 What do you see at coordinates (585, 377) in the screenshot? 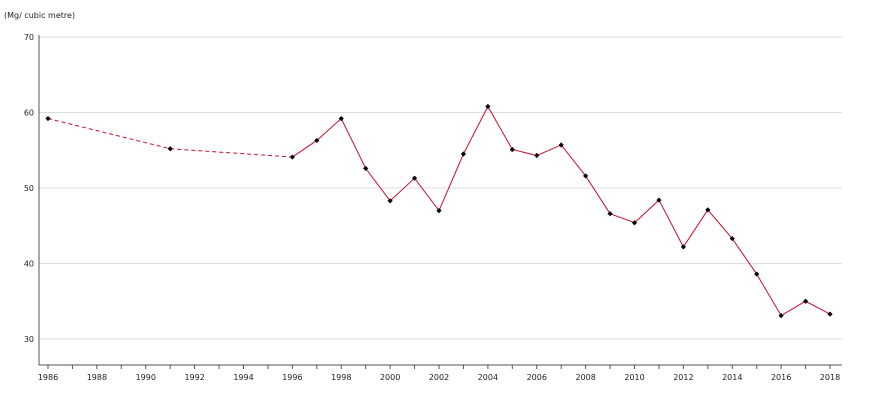
I see `x-tick-label: 2008` at bounding box center [585, 377].